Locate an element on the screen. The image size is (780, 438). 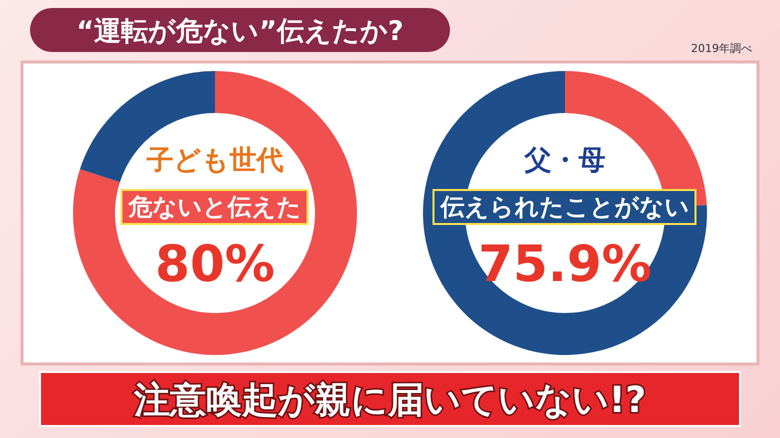
text: 子ども世代 is located at coordinates (215, 160).